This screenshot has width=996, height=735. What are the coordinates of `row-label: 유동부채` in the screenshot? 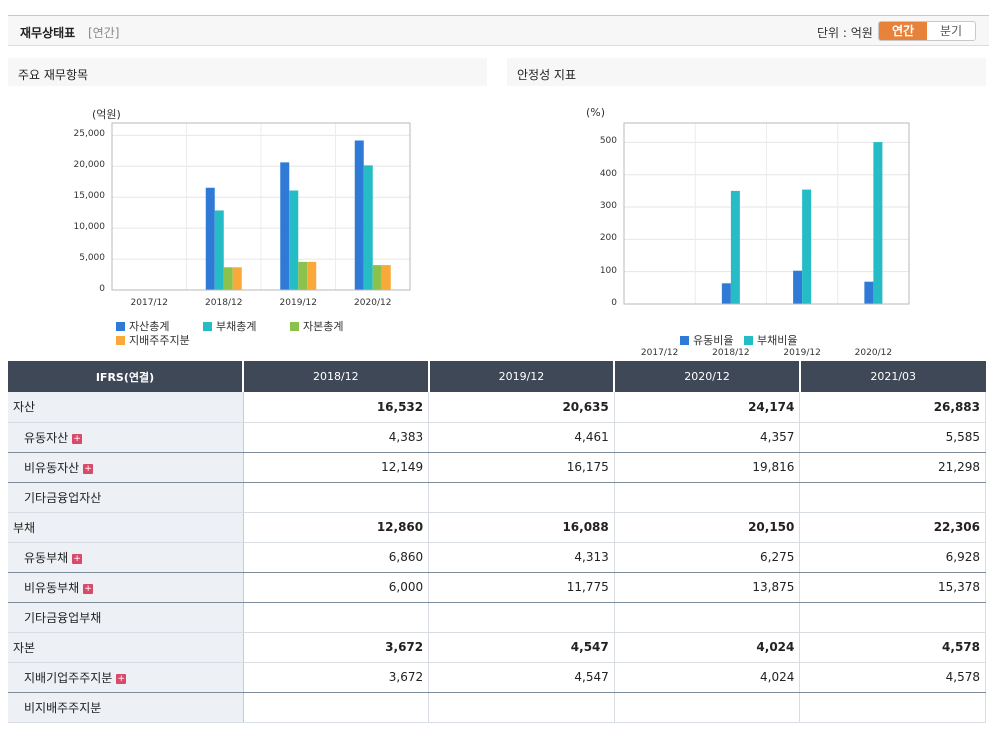 It's located at (46, 557).